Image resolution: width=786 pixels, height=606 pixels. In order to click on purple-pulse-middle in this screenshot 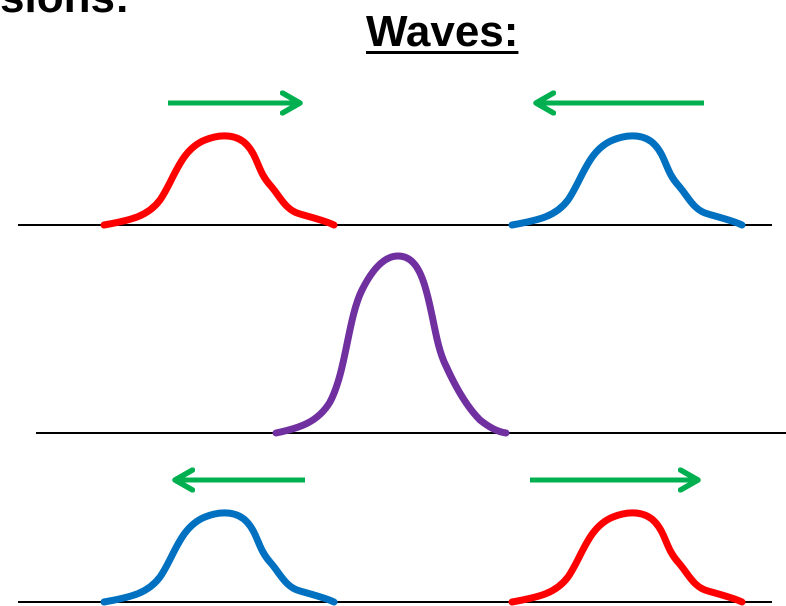, I will do `click(391, 344)`.